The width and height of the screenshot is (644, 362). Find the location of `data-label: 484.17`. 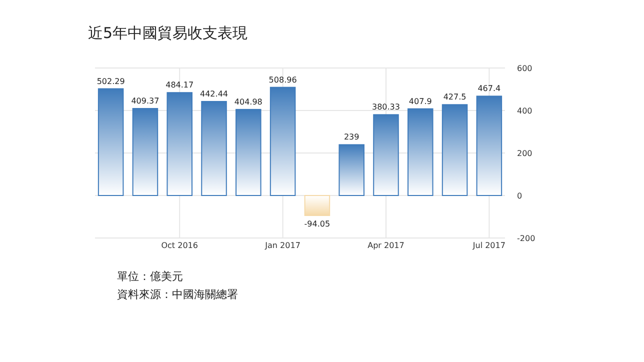

data-label: 484.17 is located at coordinates (180, 85).